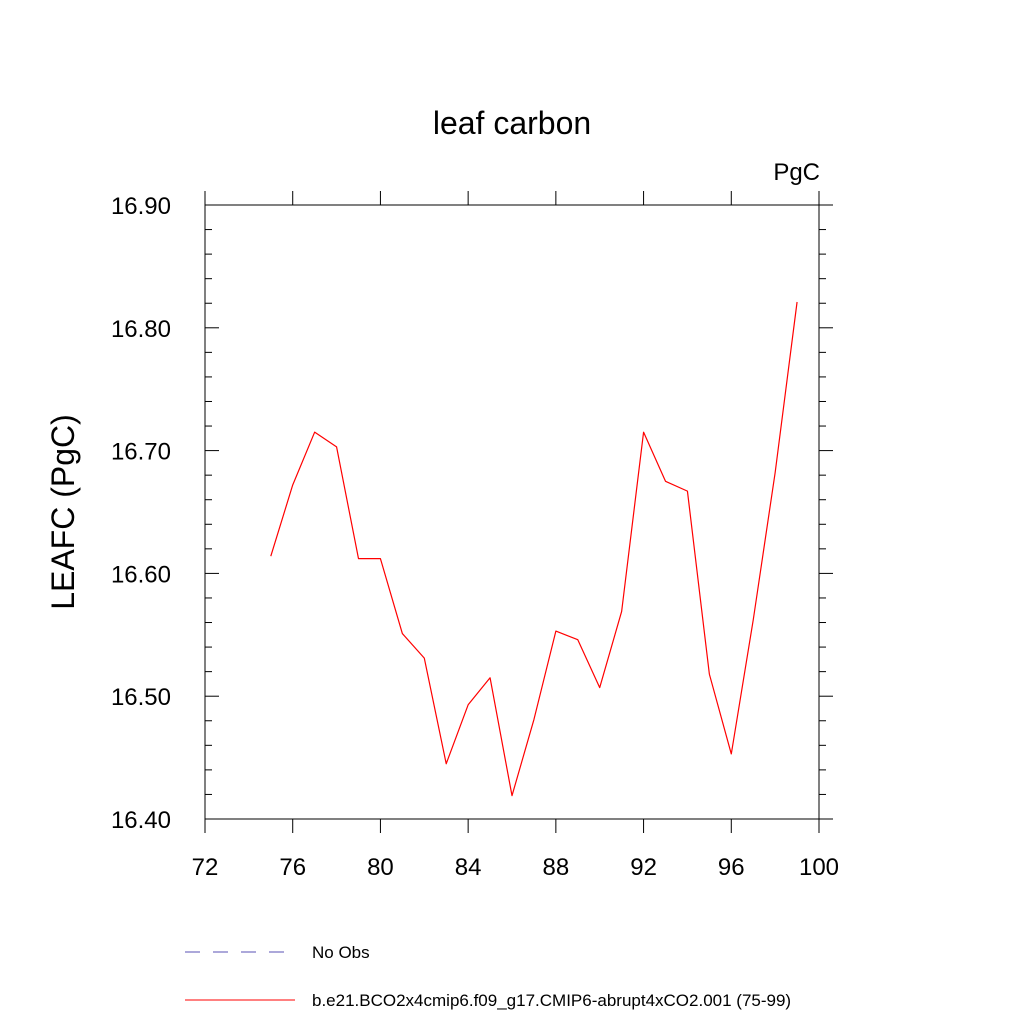  Describe the element at coordinates (643, 867) in the screenshot. I see `x-tick-label: 92` at that location.